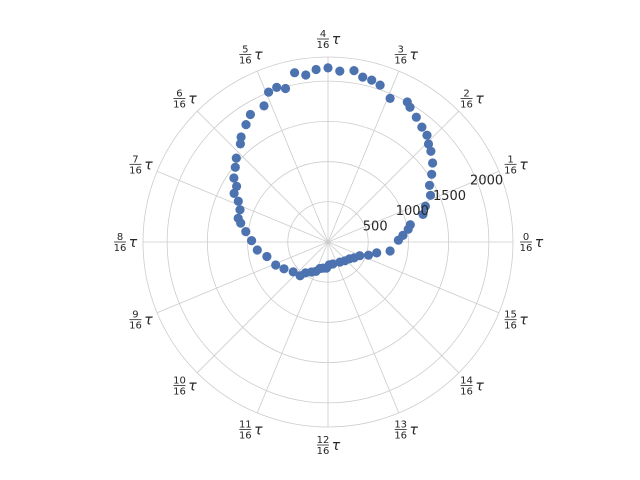  Describe the element at coordinates (400, 425) in the screenshot. I see `theta-tick-numerator: 13` at that location.